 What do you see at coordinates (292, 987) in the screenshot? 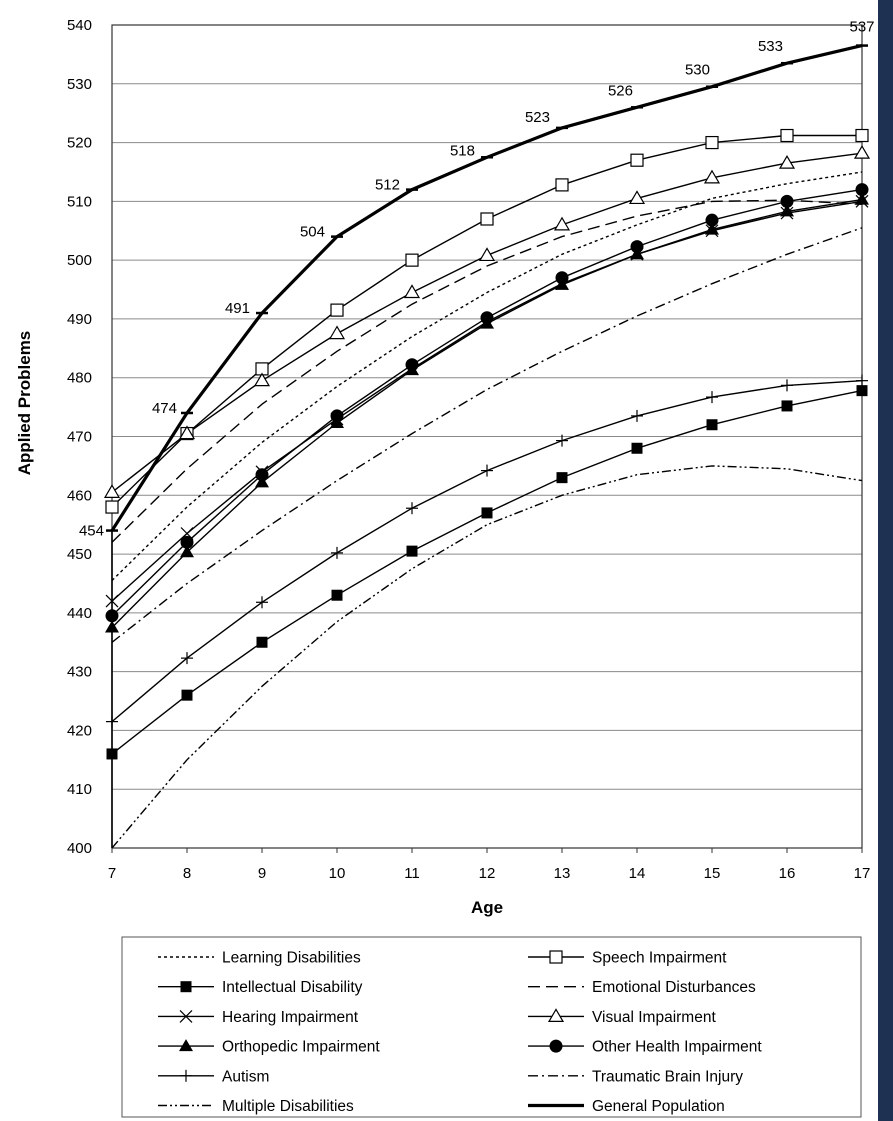
I see `legend-label: Intellectual Disability` at bounding box center [292, 987].